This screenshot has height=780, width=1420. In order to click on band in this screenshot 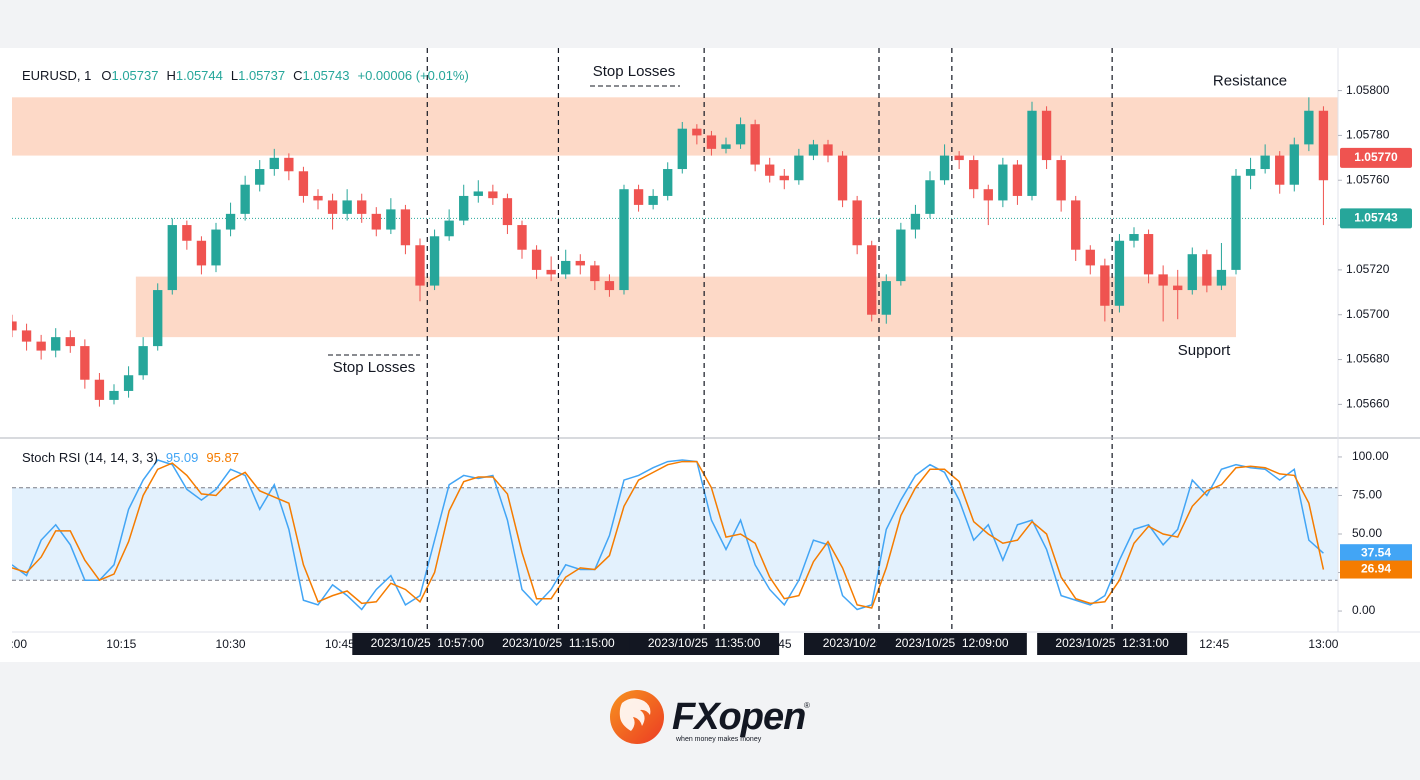, I will do `click(675, 534)`.